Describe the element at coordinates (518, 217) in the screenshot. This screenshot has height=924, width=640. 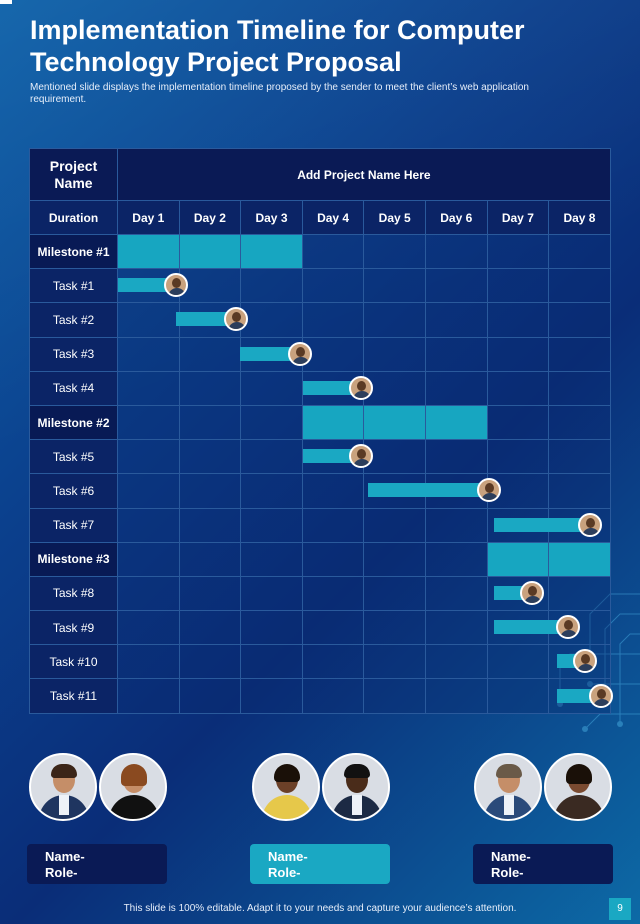
I see `day-header: Day 7` at that location.